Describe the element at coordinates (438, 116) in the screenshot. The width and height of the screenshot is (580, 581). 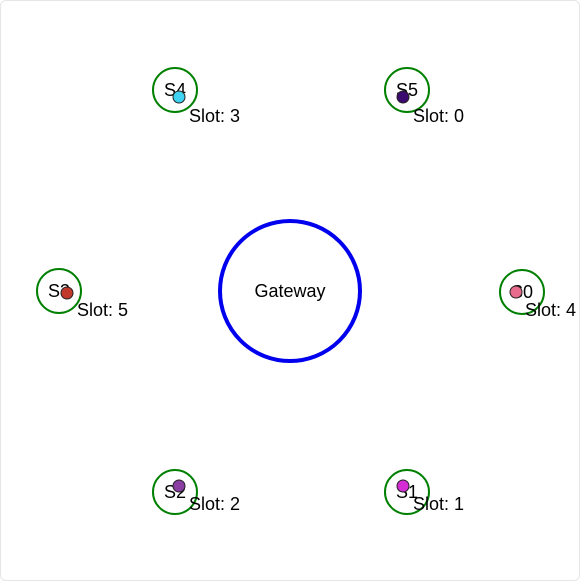
I see `slot-label: Slot: 0` at that location.